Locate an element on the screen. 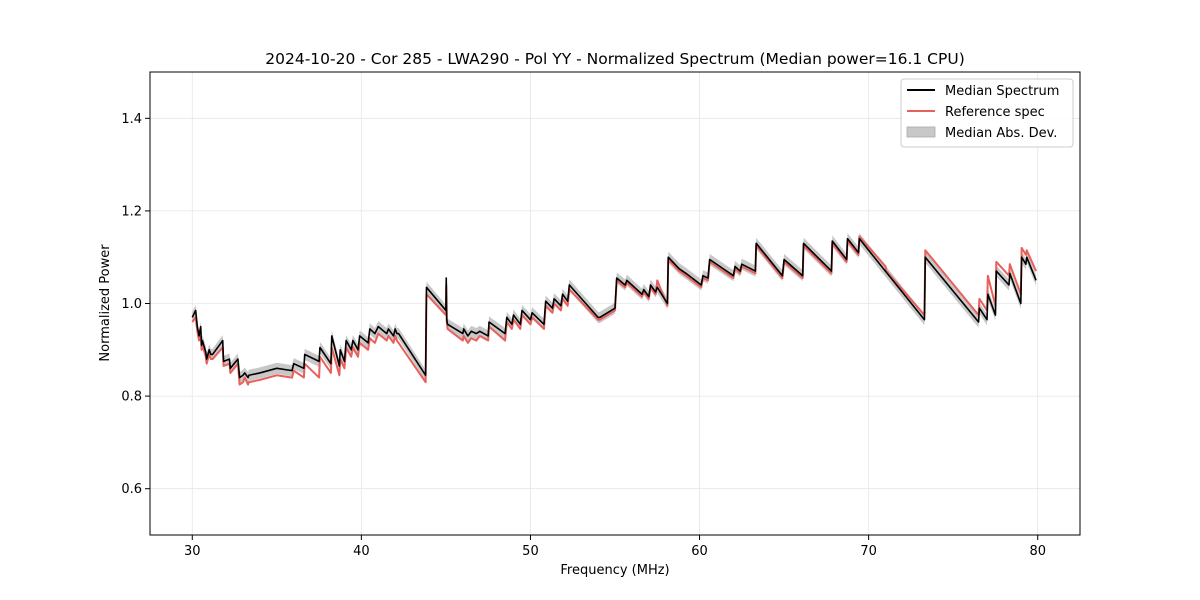 The width and height of the screenshot is (1200, 600). x-tick-label: 50 is located at coordinates (530, 551).